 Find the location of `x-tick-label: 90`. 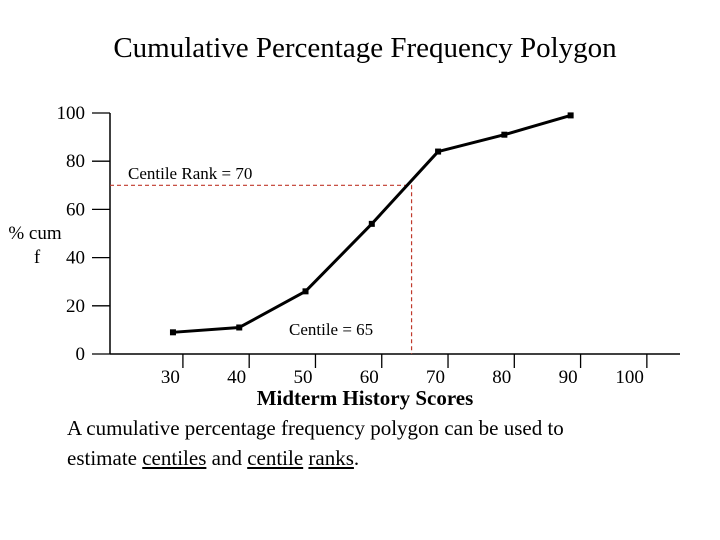

x-tick-label: 90 is located at coordinates (568, 377).